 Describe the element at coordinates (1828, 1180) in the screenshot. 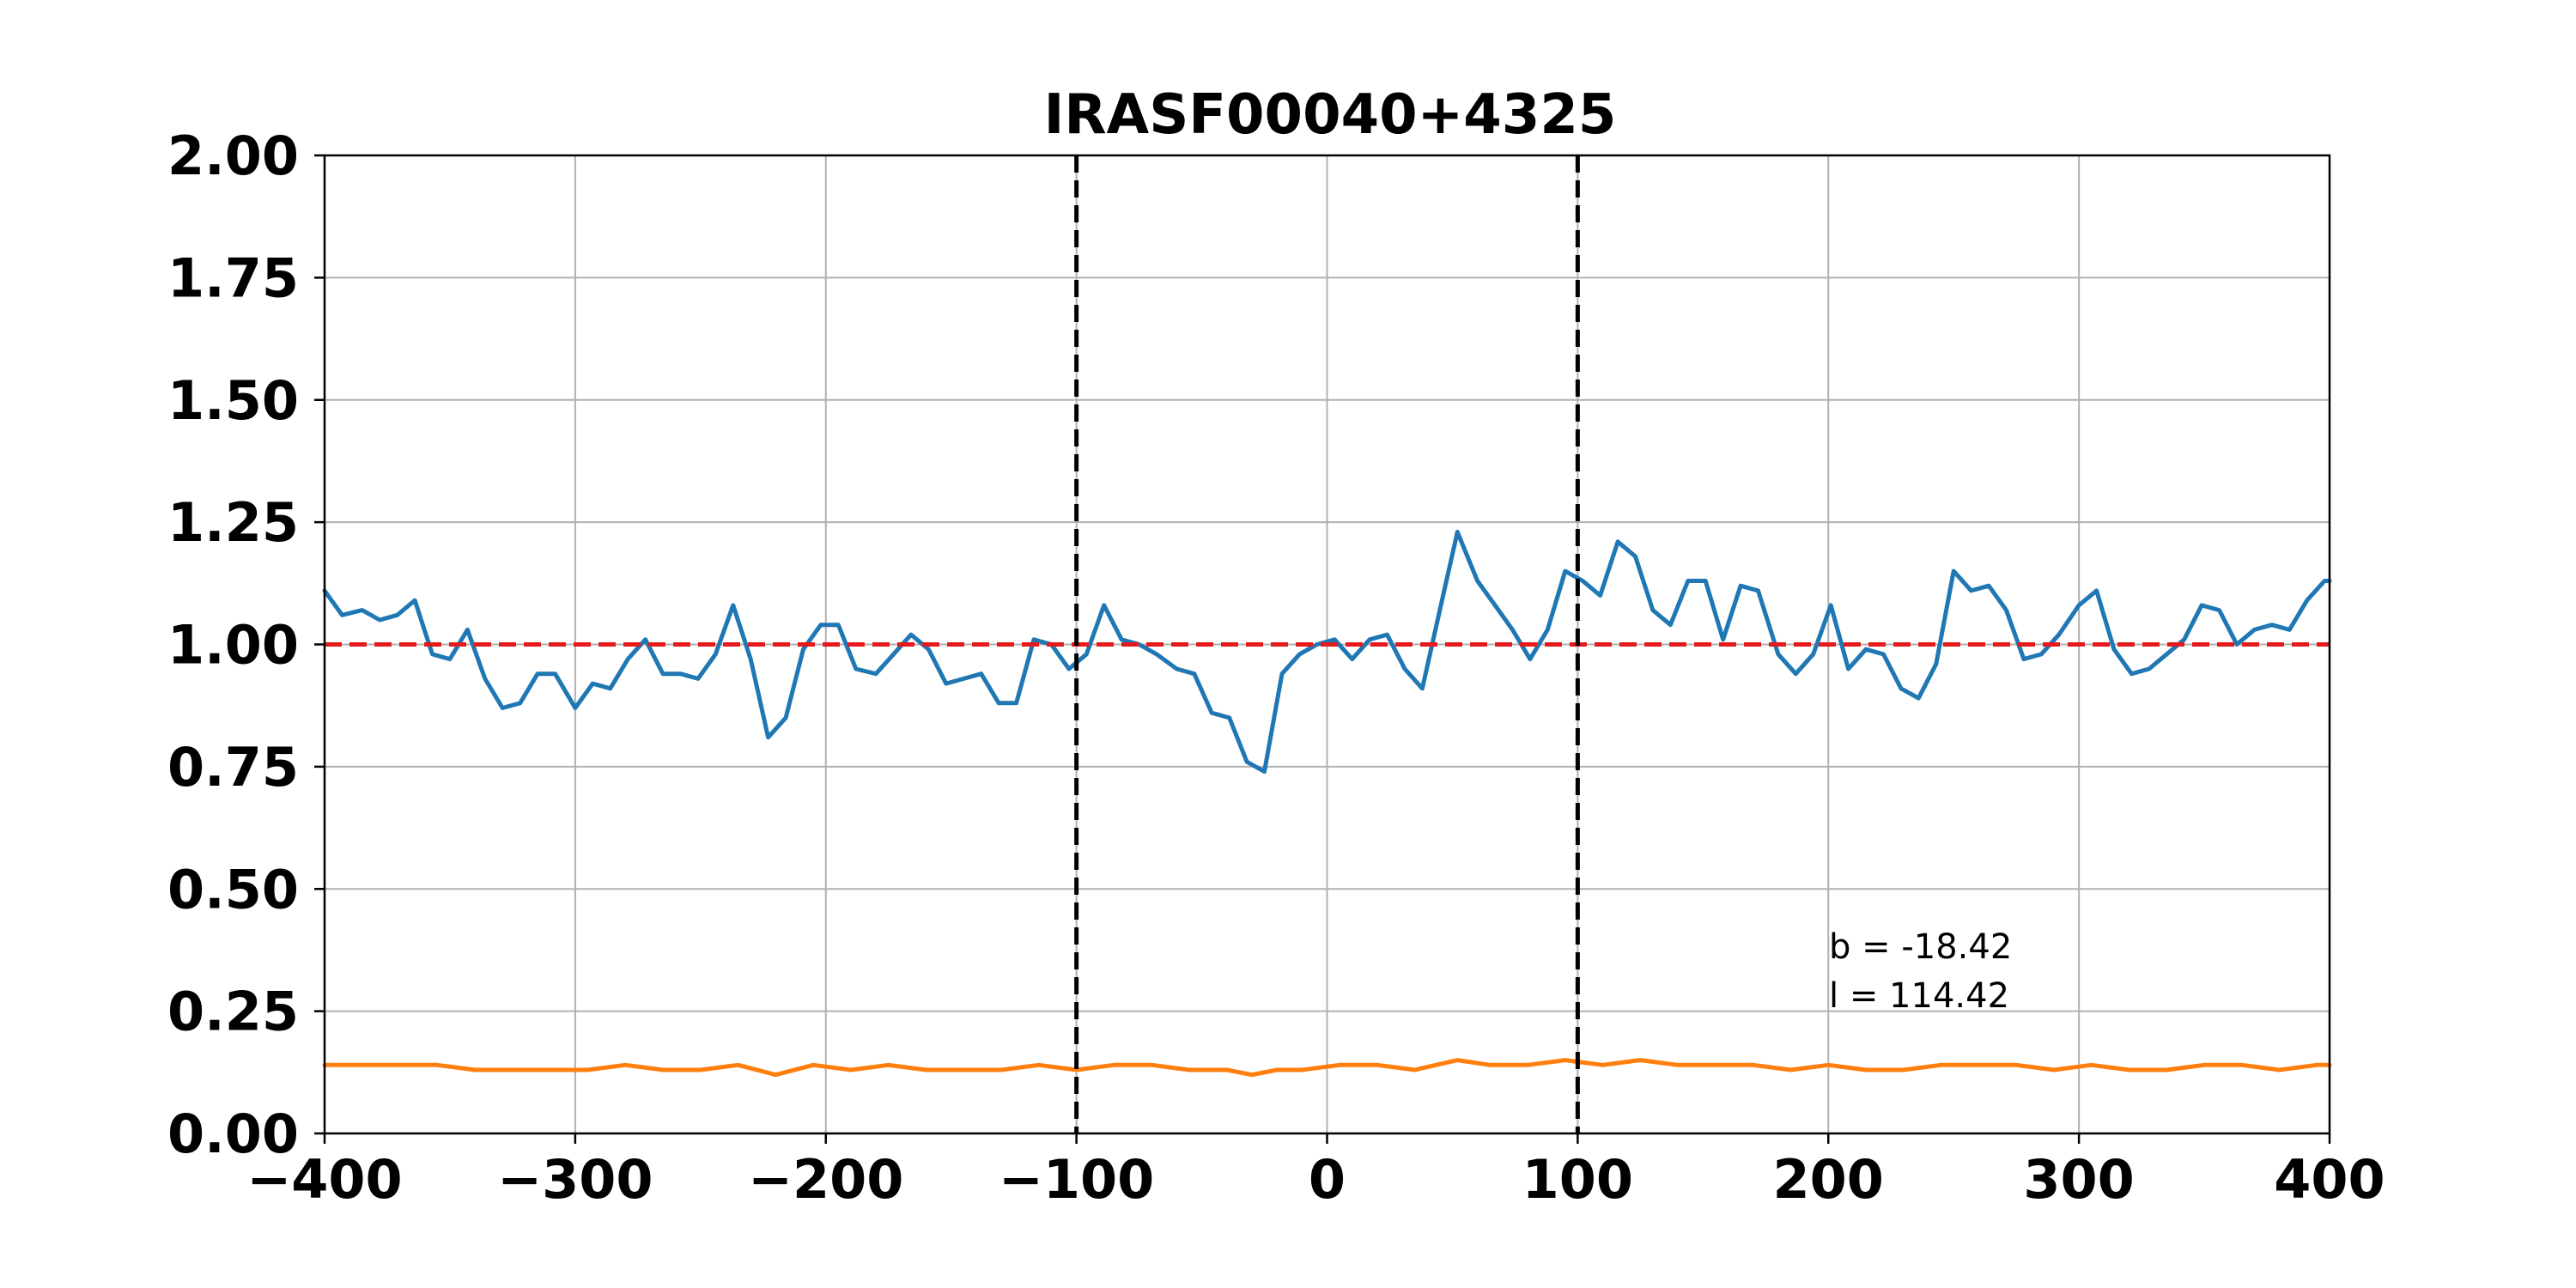

I see `x-tick-label: 200` at that location.